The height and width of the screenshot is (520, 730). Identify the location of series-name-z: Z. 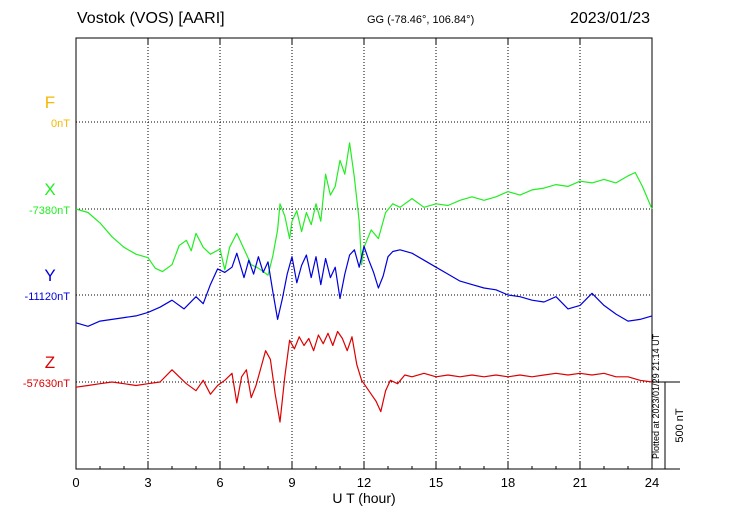
(50, 362).